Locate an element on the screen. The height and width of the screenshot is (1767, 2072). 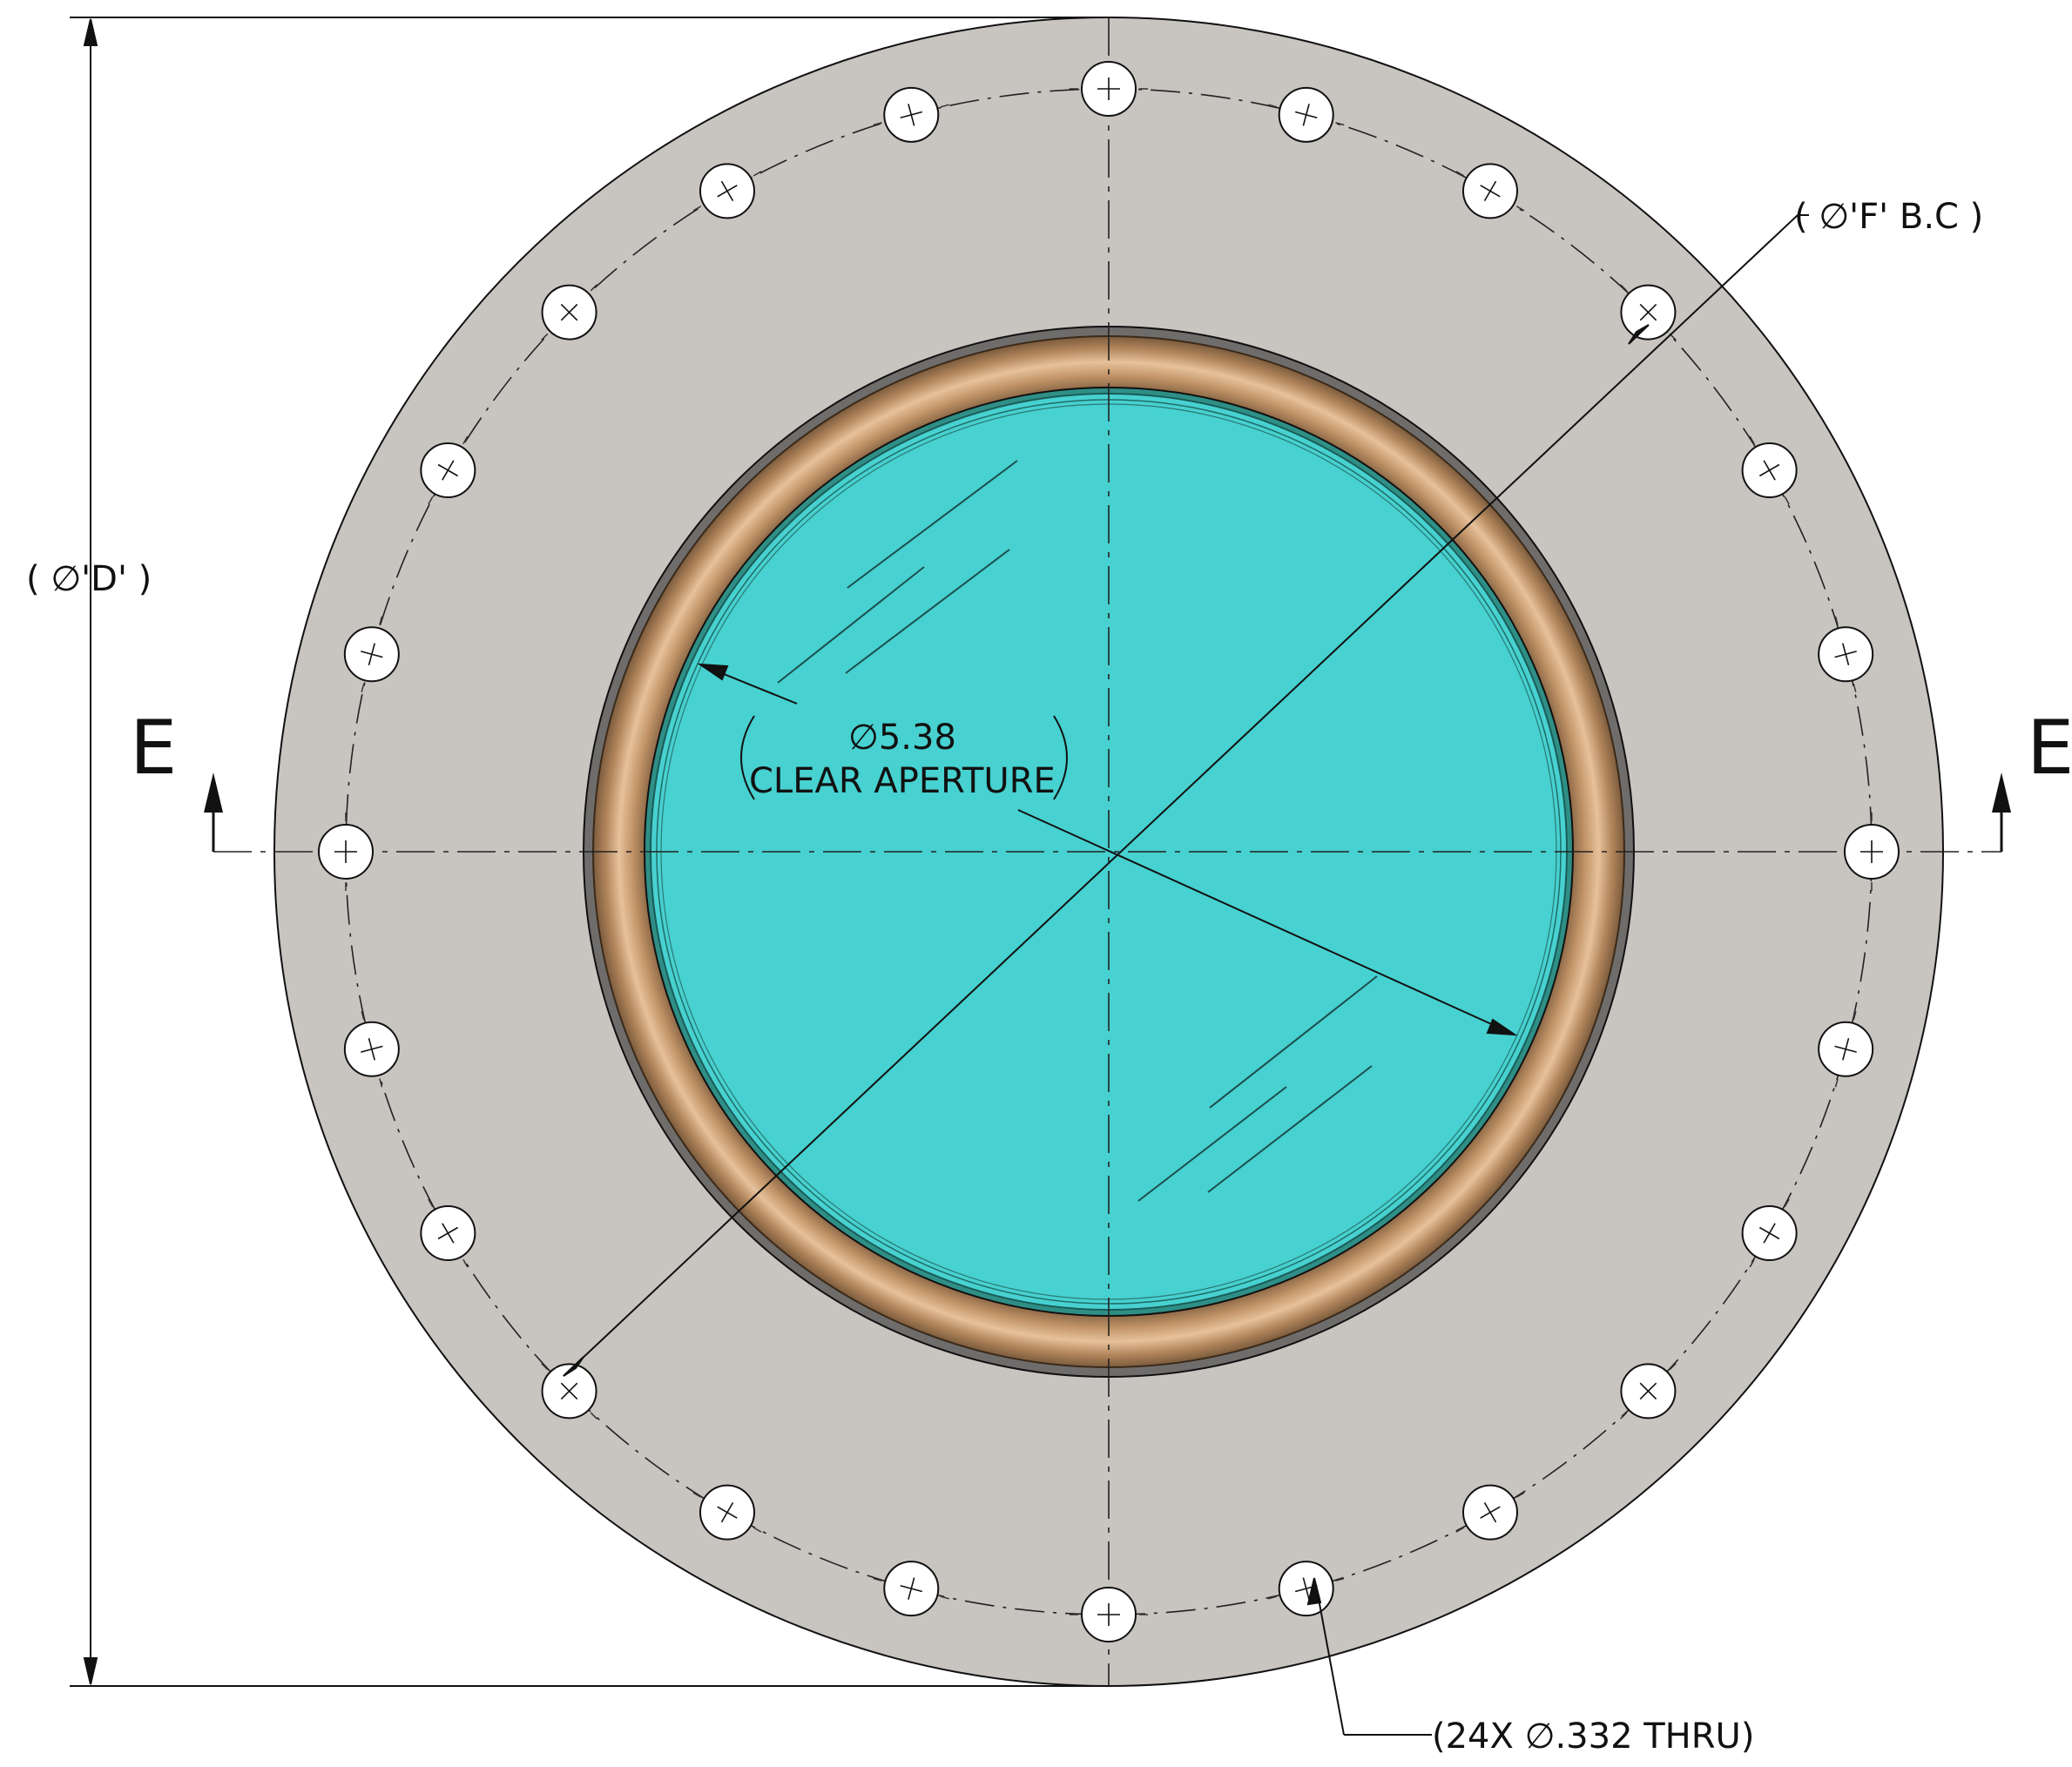
holes-callout-label: (24X ∅.332 THRU) is located at coordinates (1593, 1736).